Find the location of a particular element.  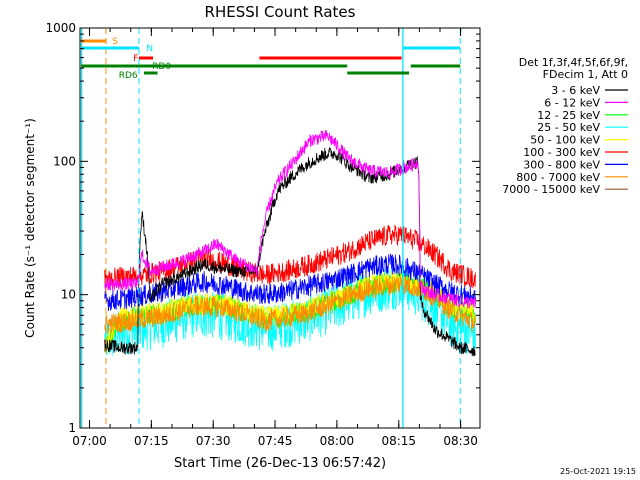

x-tick-label: 08:30 is located at coordinates (460, 441).